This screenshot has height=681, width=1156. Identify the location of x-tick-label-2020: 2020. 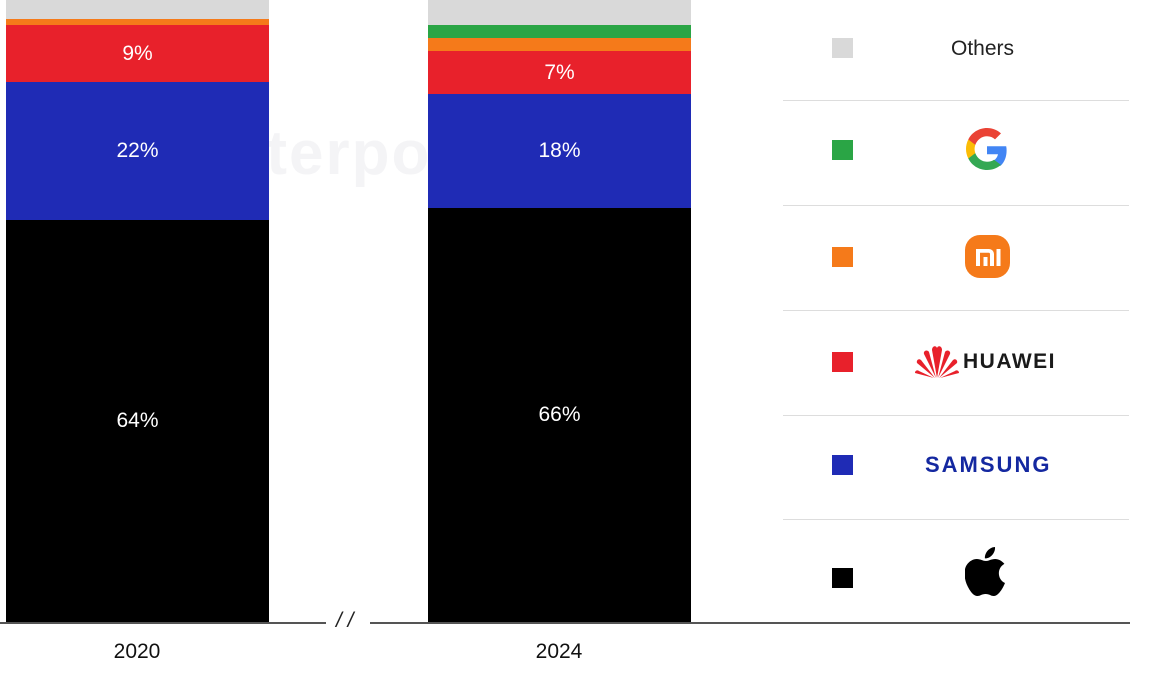
(137, 651).